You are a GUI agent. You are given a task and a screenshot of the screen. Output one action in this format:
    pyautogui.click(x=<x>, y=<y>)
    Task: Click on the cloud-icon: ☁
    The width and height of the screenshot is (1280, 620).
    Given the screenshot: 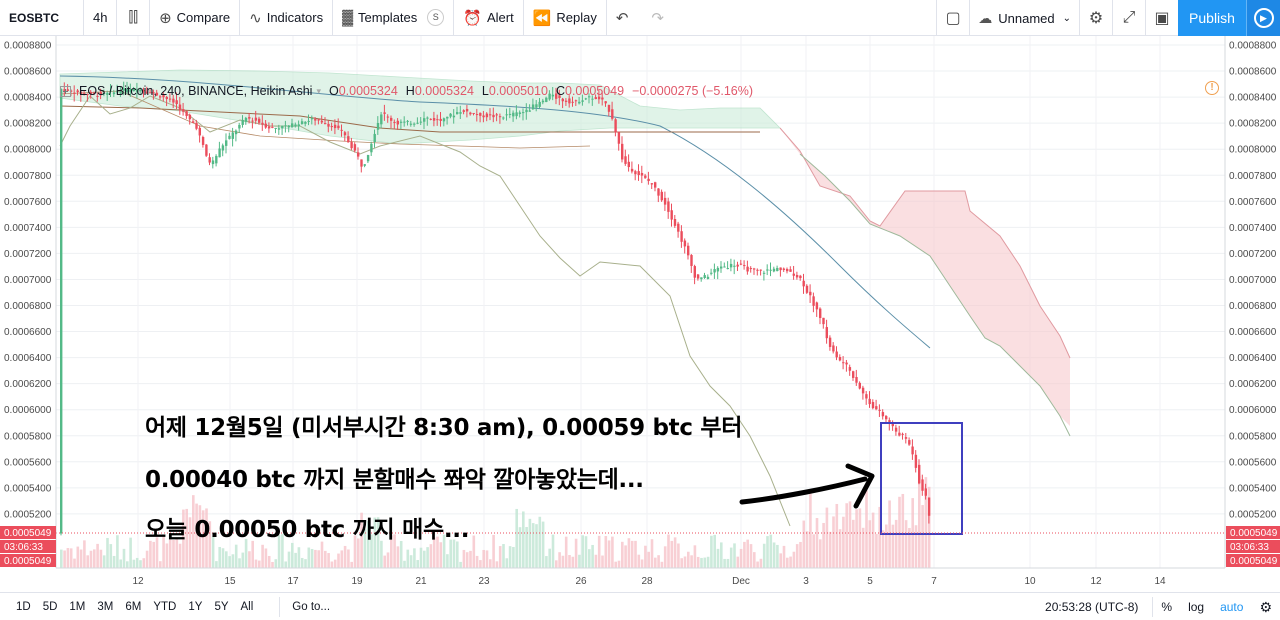 What is the action you would take?
    pyautogui.click(x=985, y=17)
    